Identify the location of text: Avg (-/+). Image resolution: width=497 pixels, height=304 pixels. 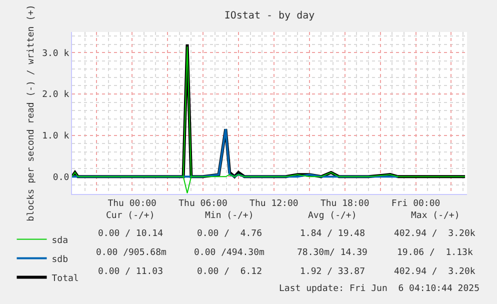
(332, 216).